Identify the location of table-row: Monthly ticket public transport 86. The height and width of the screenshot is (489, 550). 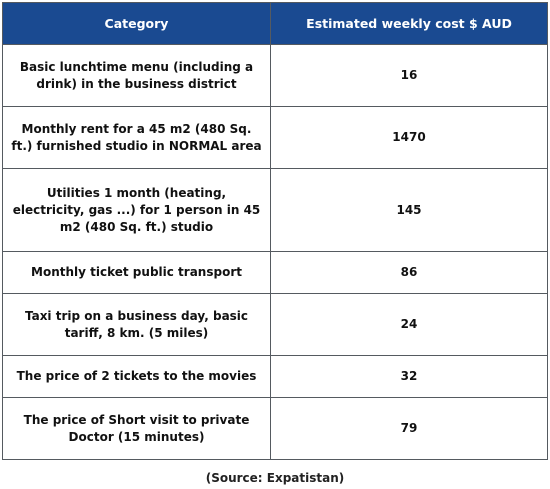
(275, 272).